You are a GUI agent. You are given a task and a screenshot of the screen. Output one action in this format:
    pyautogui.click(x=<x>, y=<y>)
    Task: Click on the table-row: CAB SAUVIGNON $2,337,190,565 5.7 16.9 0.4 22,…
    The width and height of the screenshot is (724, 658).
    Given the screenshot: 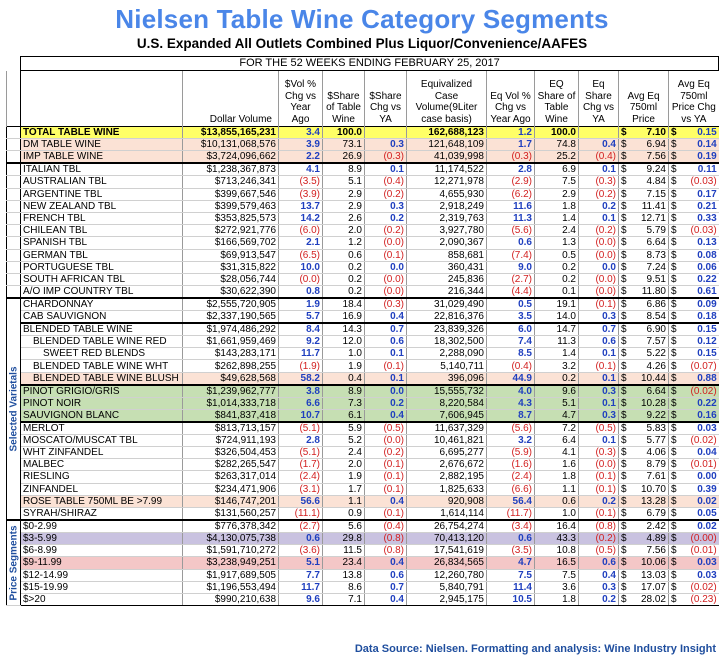 What is the action you would take?
    pyautogui.click(x=363, y=317)
    